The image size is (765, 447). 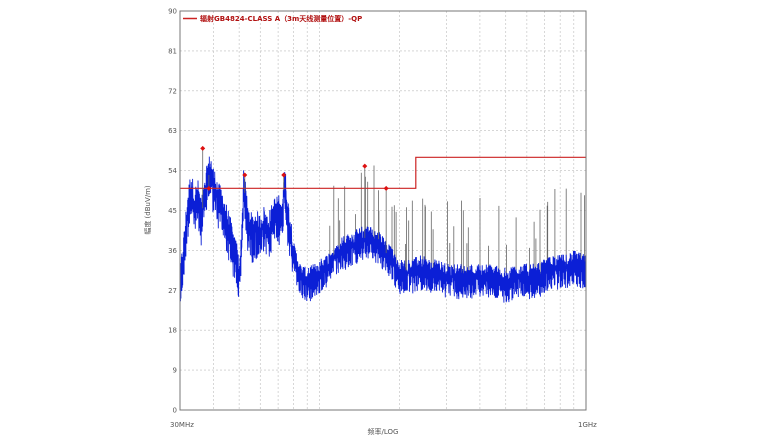 What do you see at coordinates (172, 131) in the screenshot?
I see `y-tick-label: 63` at bounding box center [172, 131].